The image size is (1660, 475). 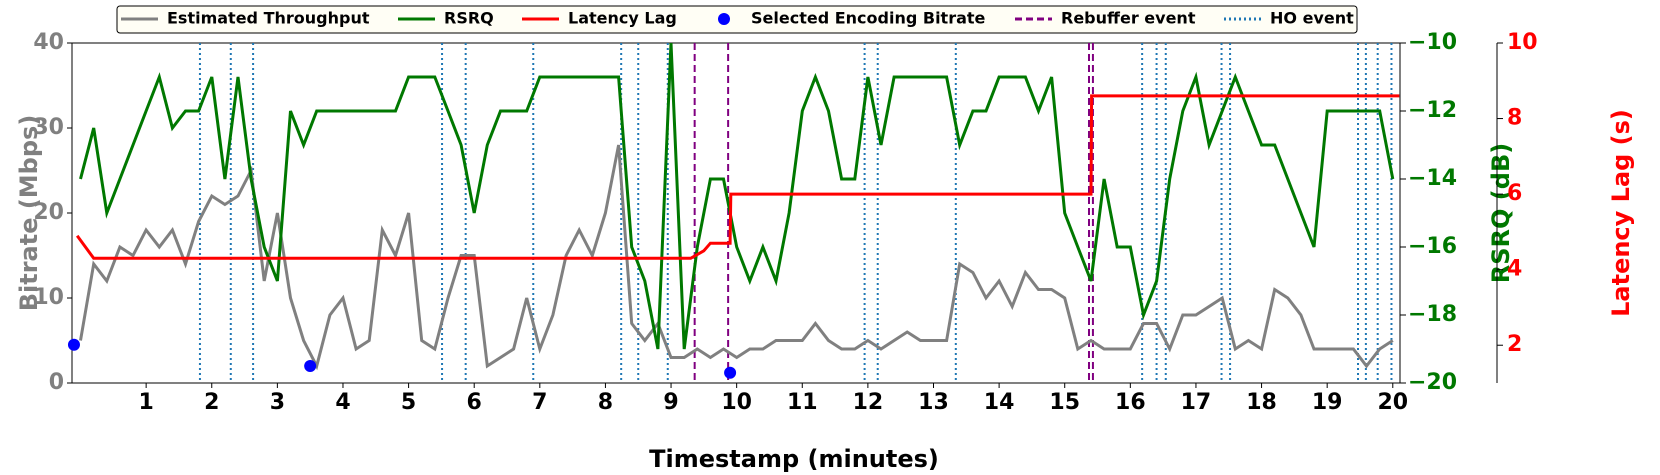 I want to click on y-tick-label: 40, so click(x=48, y=42).